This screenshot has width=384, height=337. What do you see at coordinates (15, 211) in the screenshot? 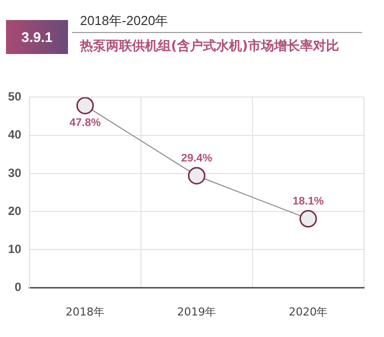
I see `y-tick-label: 20` at bounding box center [15, 211].